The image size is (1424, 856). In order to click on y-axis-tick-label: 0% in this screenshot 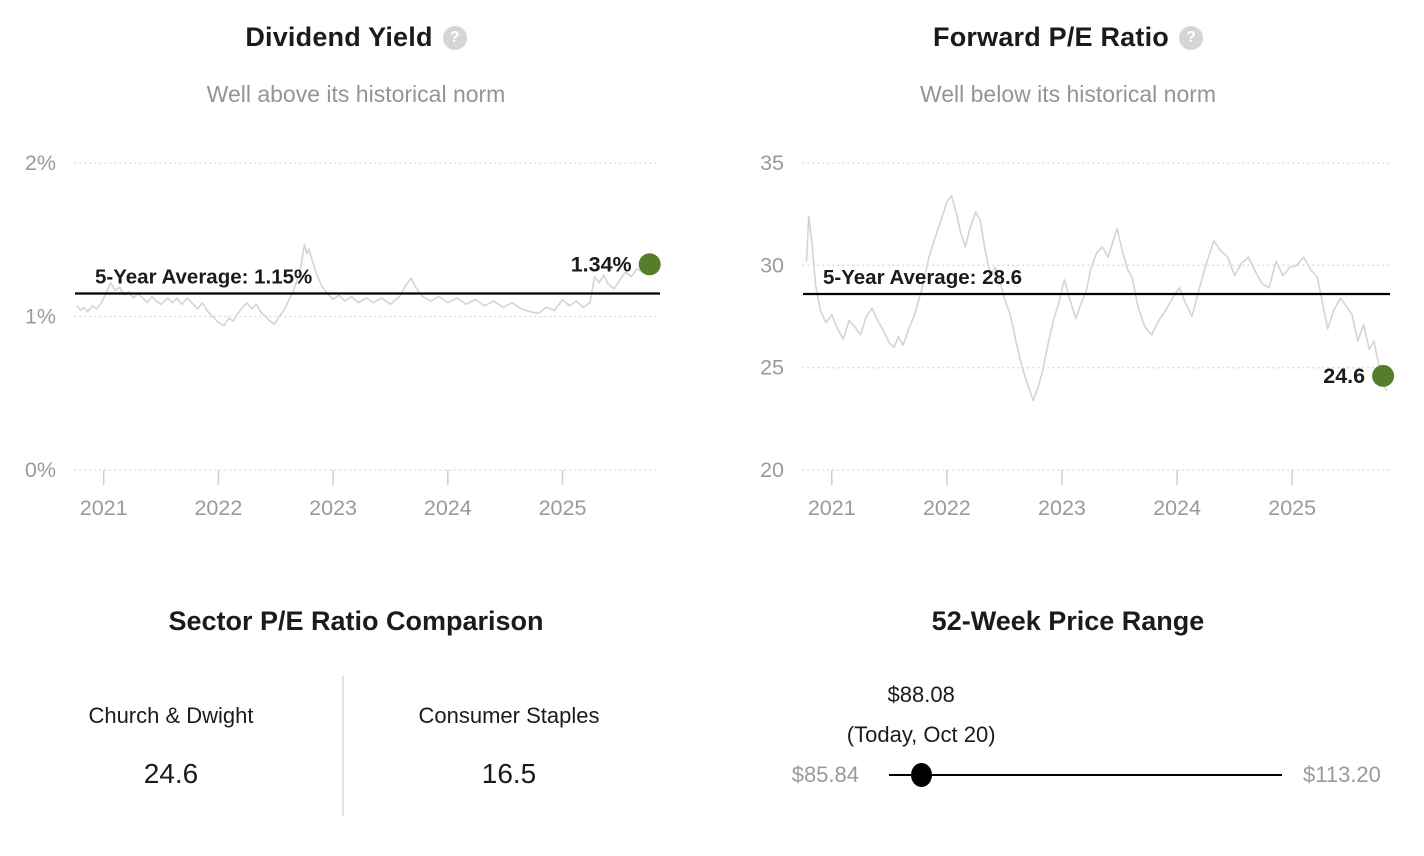, I will do `click(40, 470)`.